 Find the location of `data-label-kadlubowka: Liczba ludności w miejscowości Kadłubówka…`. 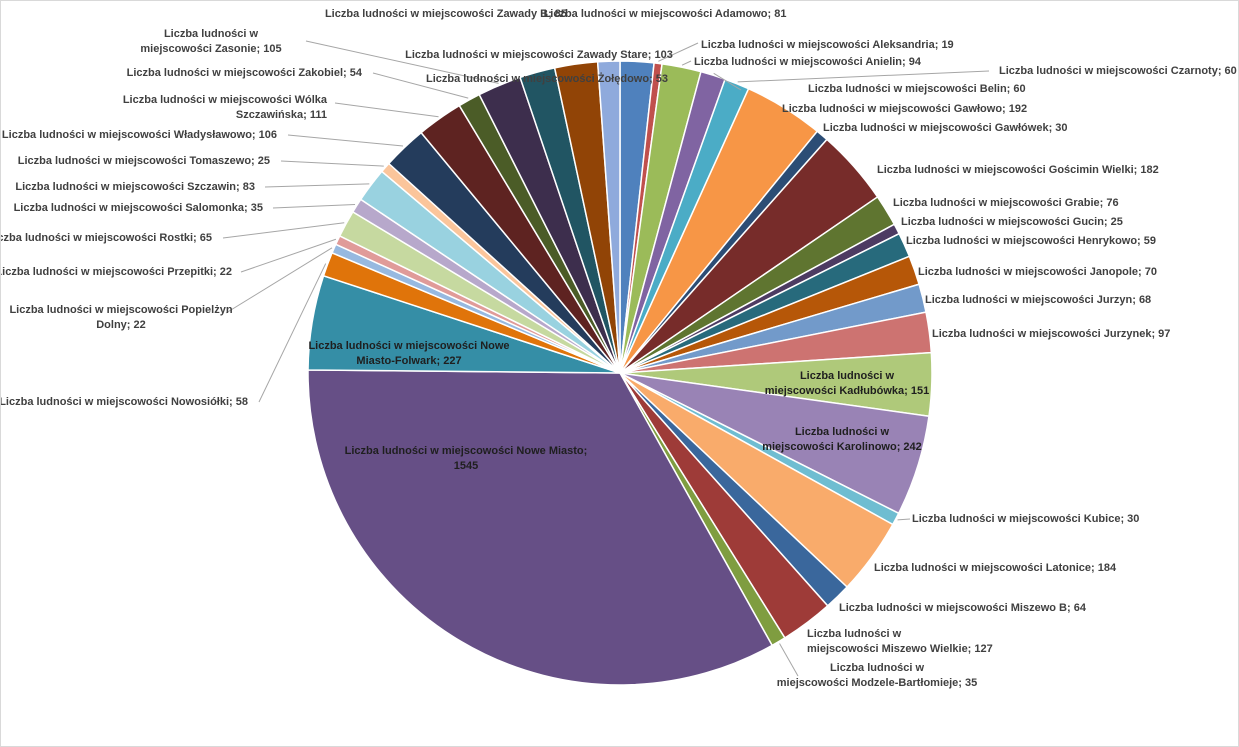

data-label-kadlubowka: Liczba ludności w miejscowości Kadłubówka… is located at coordinates (847, 383).